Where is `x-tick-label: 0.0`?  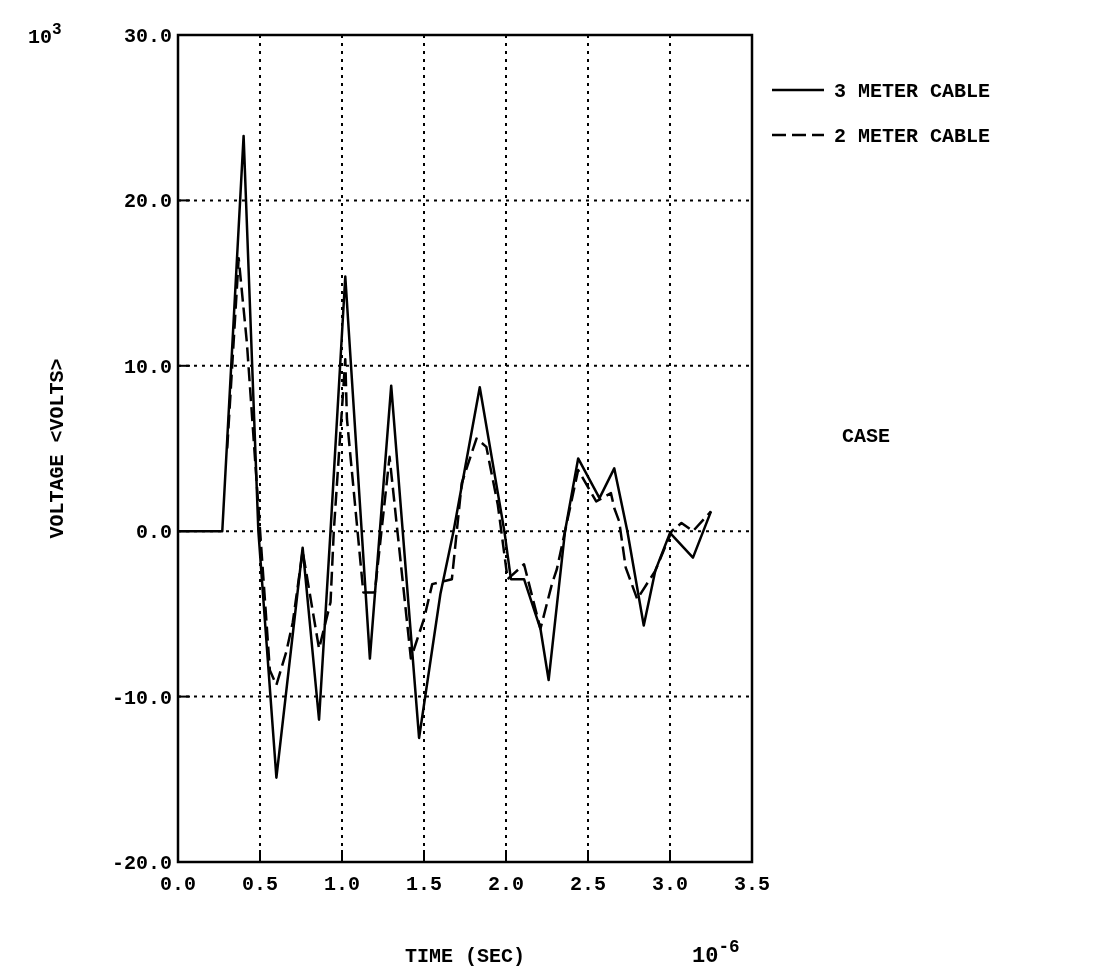
x-tick-label: 0.0 is located at coordinates (178, 884).